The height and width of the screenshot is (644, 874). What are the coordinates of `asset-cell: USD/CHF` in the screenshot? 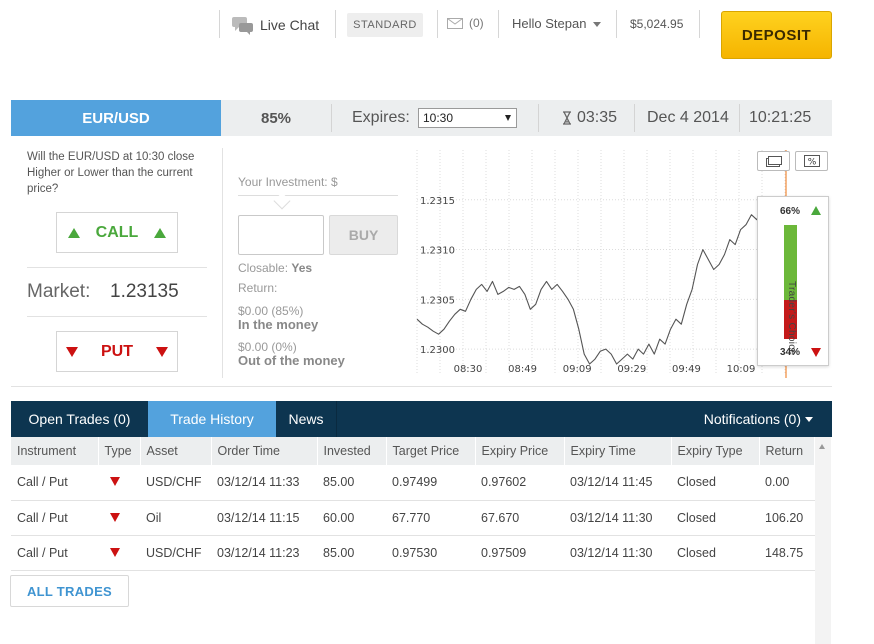 It's located at (175, 483).